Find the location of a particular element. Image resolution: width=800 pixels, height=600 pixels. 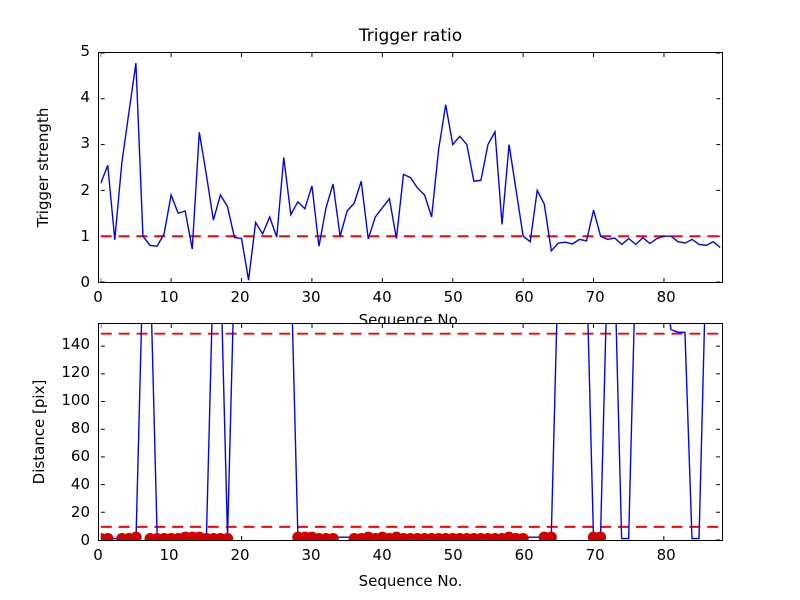

bottom-chart-xtick-label: 30 is located at coordinates (311, 555).